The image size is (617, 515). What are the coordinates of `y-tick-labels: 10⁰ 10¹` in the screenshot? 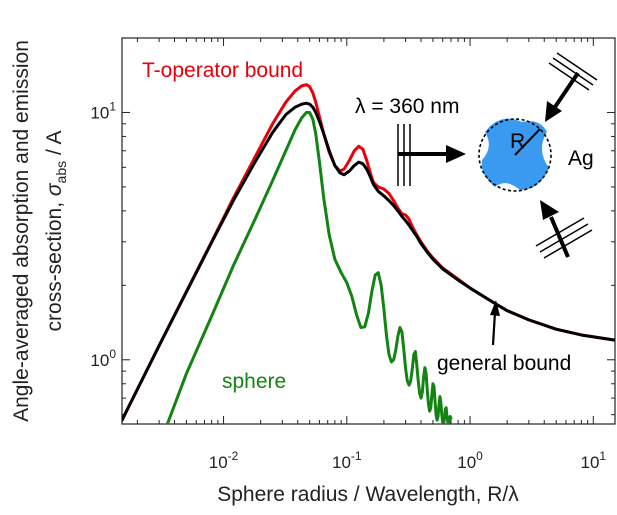 It's located at (103, 234).